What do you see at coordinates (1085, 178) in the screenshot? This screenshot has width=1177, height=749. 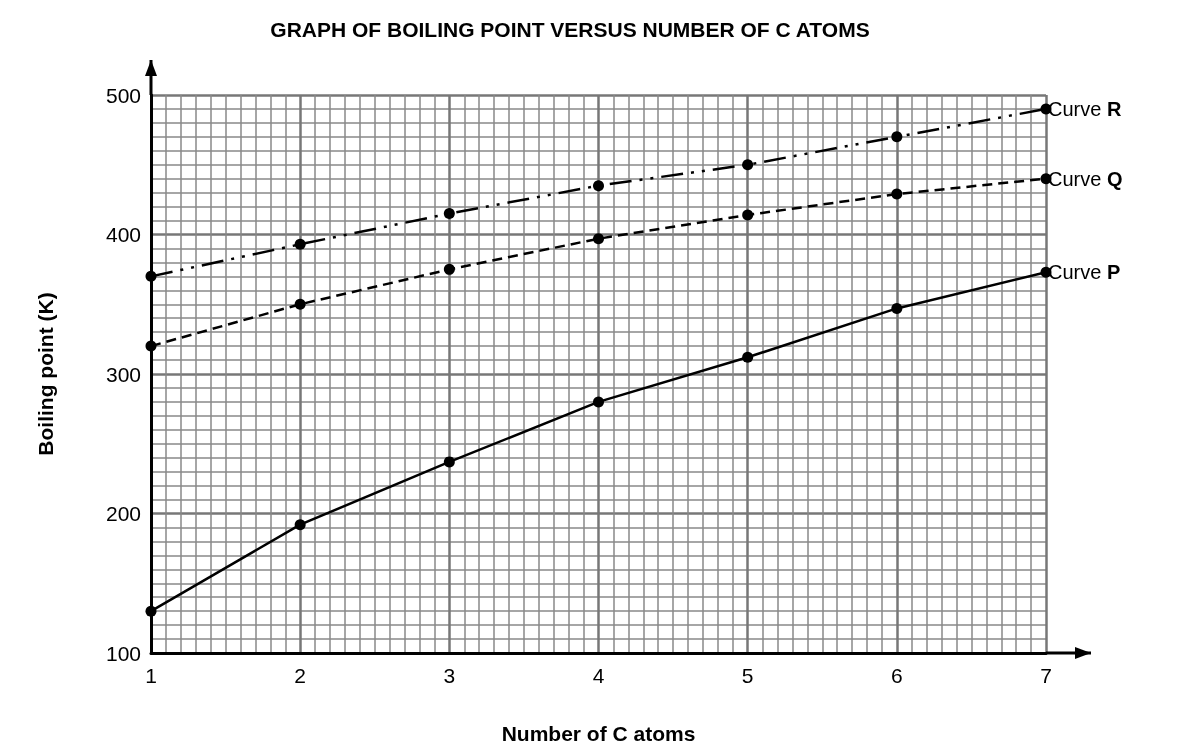 I see `series-label: Curve Q` at bounding box center [1085, 178].